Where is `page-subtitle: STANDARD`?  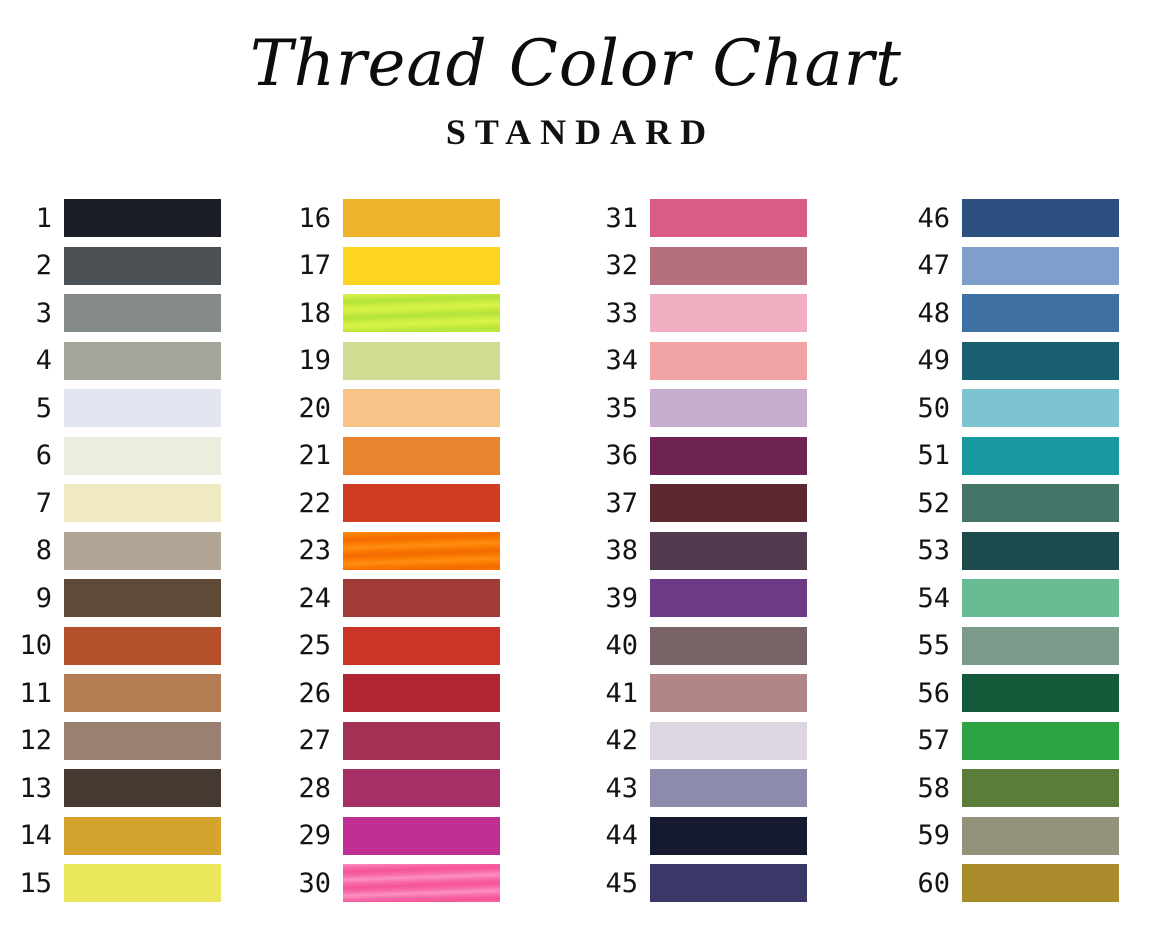 page-subtitle: STANDARD is located at coordinates (580, 132).